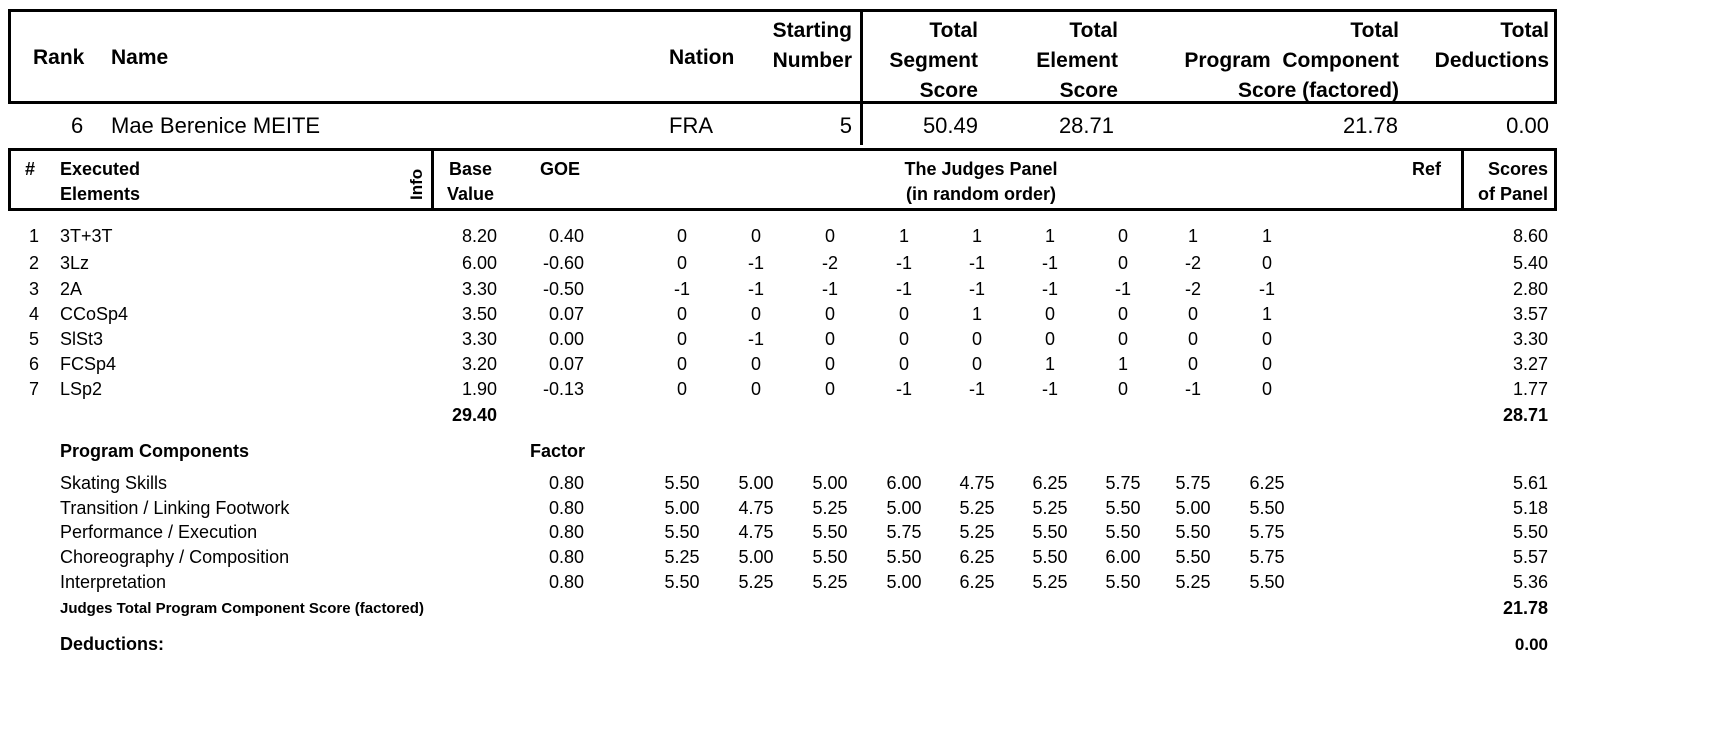  What do you see at coordinates (1123, 557) in the screenshot?
I see `component-judge-score: 6.00` at bounding box center [1123, 557].